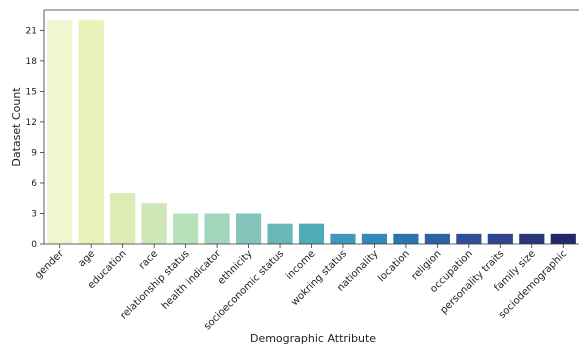 This screenshot has height=345, width=579. Describe the element at coordinates (86, 258) in the screenshot. I see `x-tick-label: age` at that location.